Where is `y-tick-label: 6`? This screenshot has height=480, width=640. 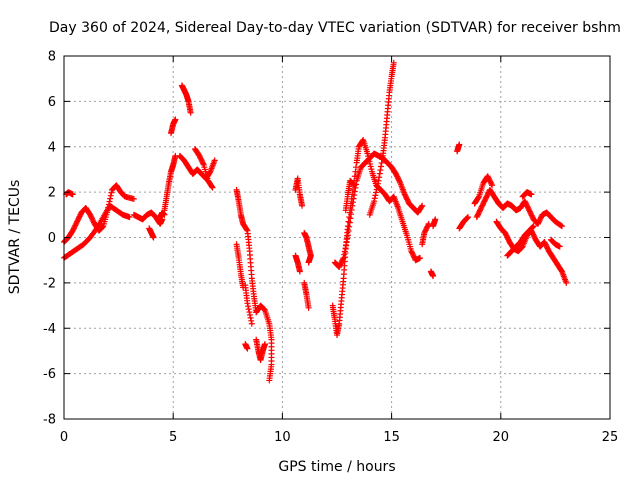
y-tick-label: 6 is located at coordinates (52, 102).